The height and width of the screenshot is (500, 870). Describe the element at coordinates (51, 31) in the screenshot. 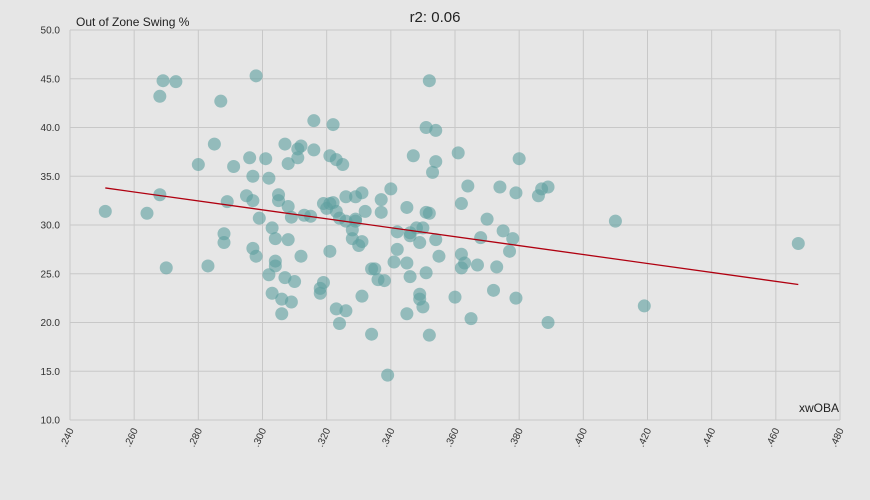

I see `y-tick-label: 50.0` at that location.